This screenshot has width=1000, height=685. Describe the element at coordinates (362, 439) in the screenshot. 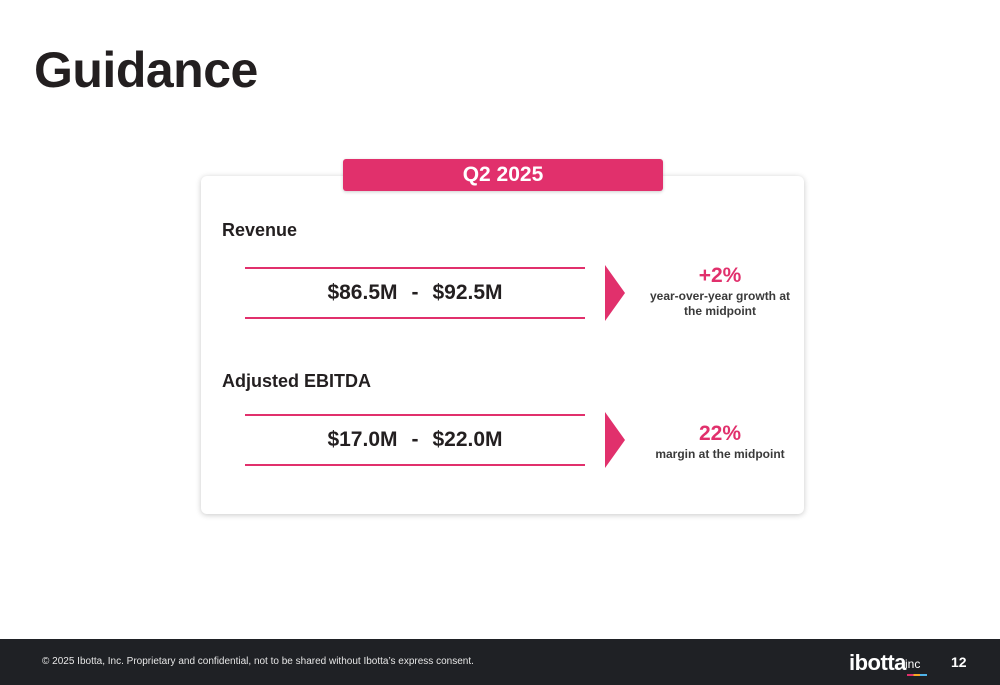

I see `ebitda-low: $17.0M` at that location.